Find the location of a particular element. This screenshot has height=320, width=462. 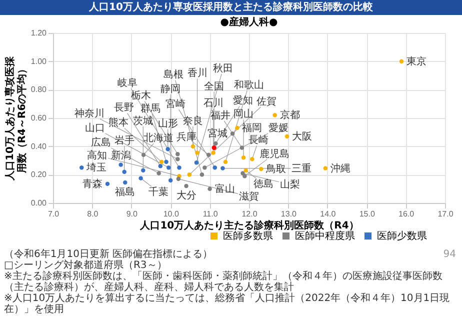

text: ※主たる診療科別医師数は、「医師・歯科医師・薬剤師統計」（令和４年）の医療施設従事医師数（主たる診療科）が、産婦人科、産科、婦人科である人数を集計 is located at coordinates (224, 282).